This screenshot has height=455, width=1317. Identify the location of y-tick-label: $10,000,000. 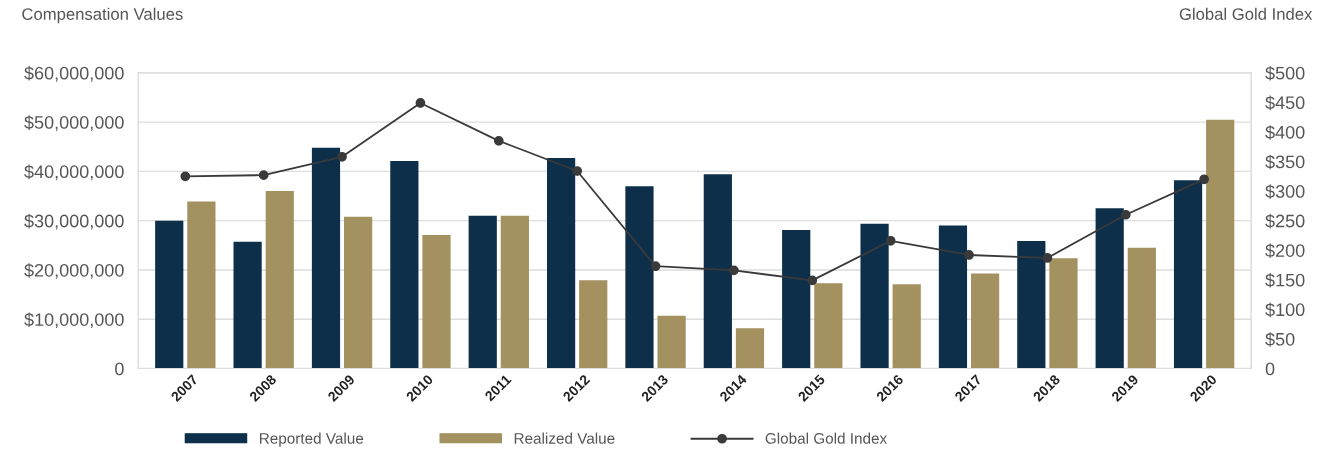
(74, 320).